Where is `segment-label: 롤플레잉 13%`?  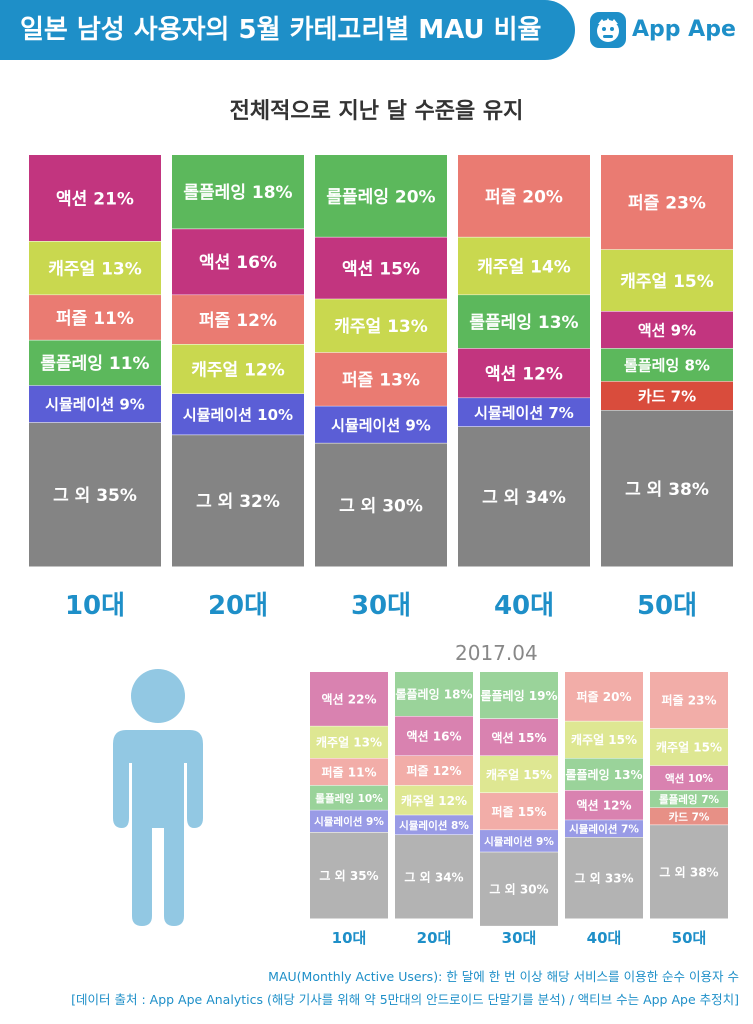
segment-label: 롤플레잉 13% is located at coordinates (523, 323).